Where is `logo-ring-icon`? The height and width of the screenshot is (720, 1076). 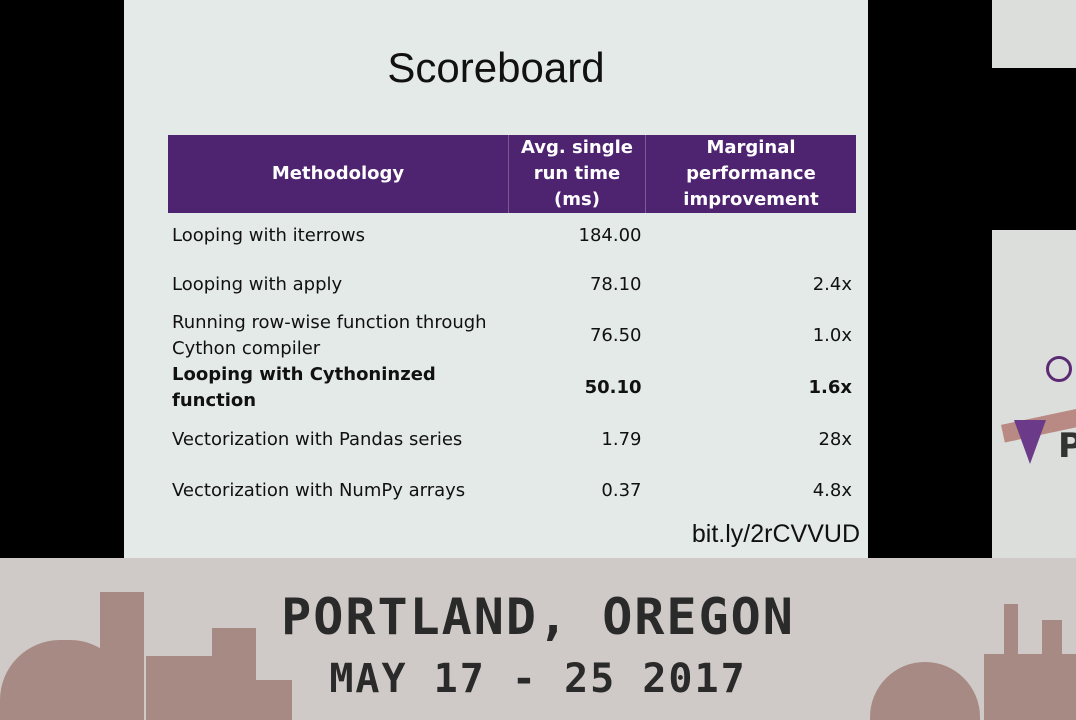 logo-ring-icon is located at coordinates (1059, 369).